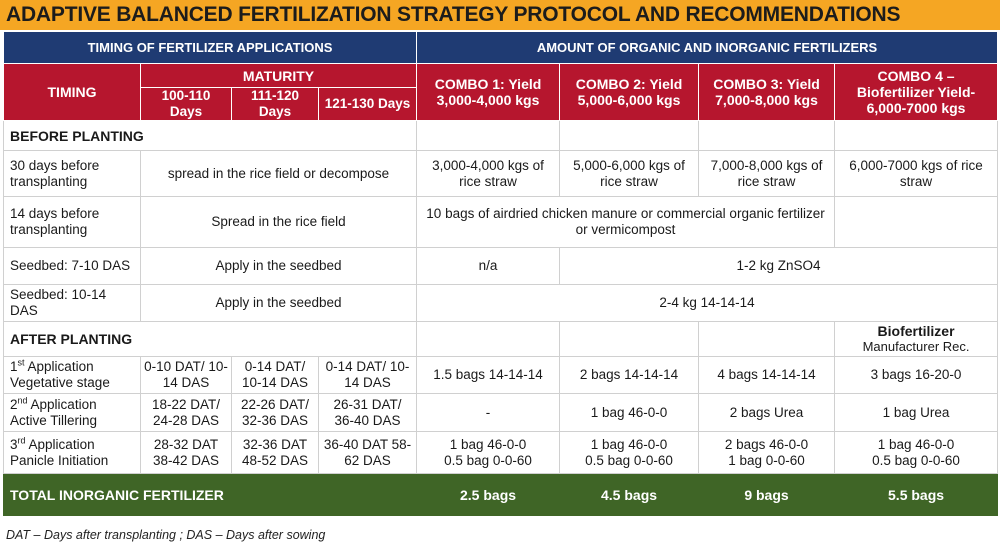 The width and height of the screenshot is (1000, 550). I want to click on combo-4-cell: 6,000-7000 kgs of rice straw, so click(916, 173).